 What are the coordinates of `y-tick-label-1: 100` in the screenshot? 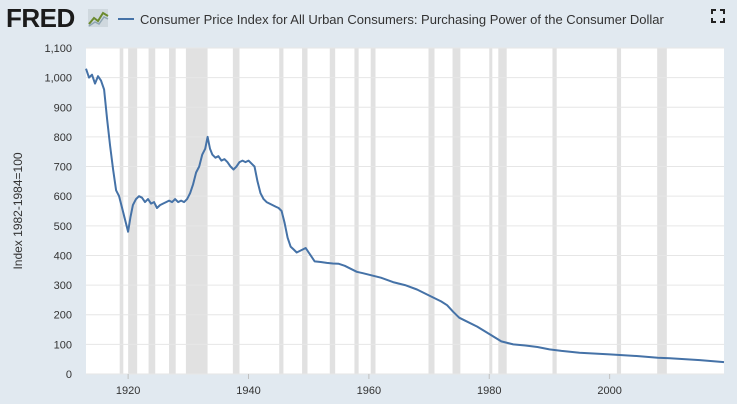 It's located at (63, 345).